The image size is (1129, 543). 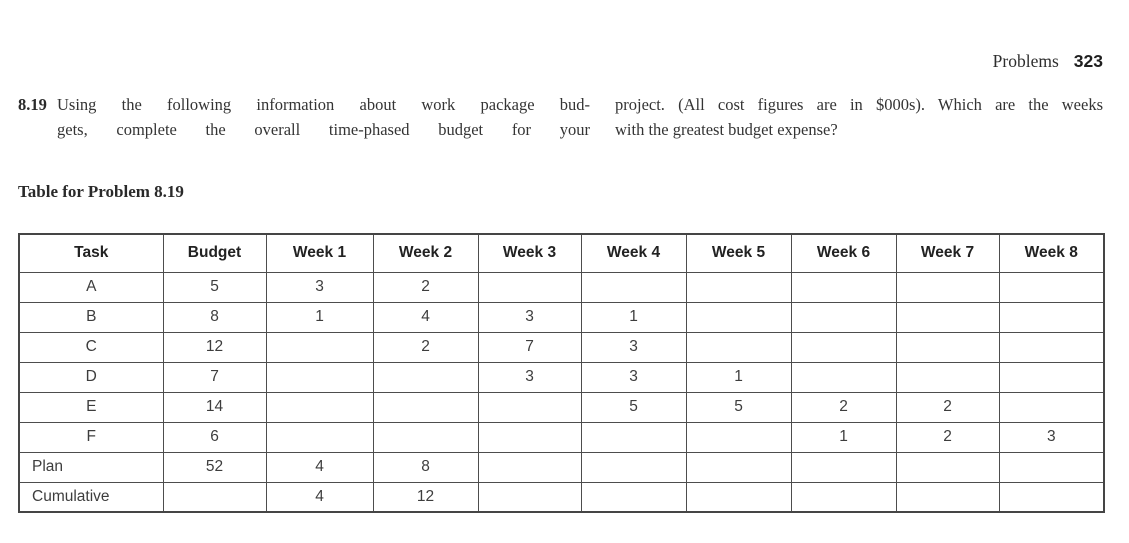 What do you see at coordinates (91, 467) in the screenshot?
I see `task-label-cell: Plan` at bounding box center [91, 467].